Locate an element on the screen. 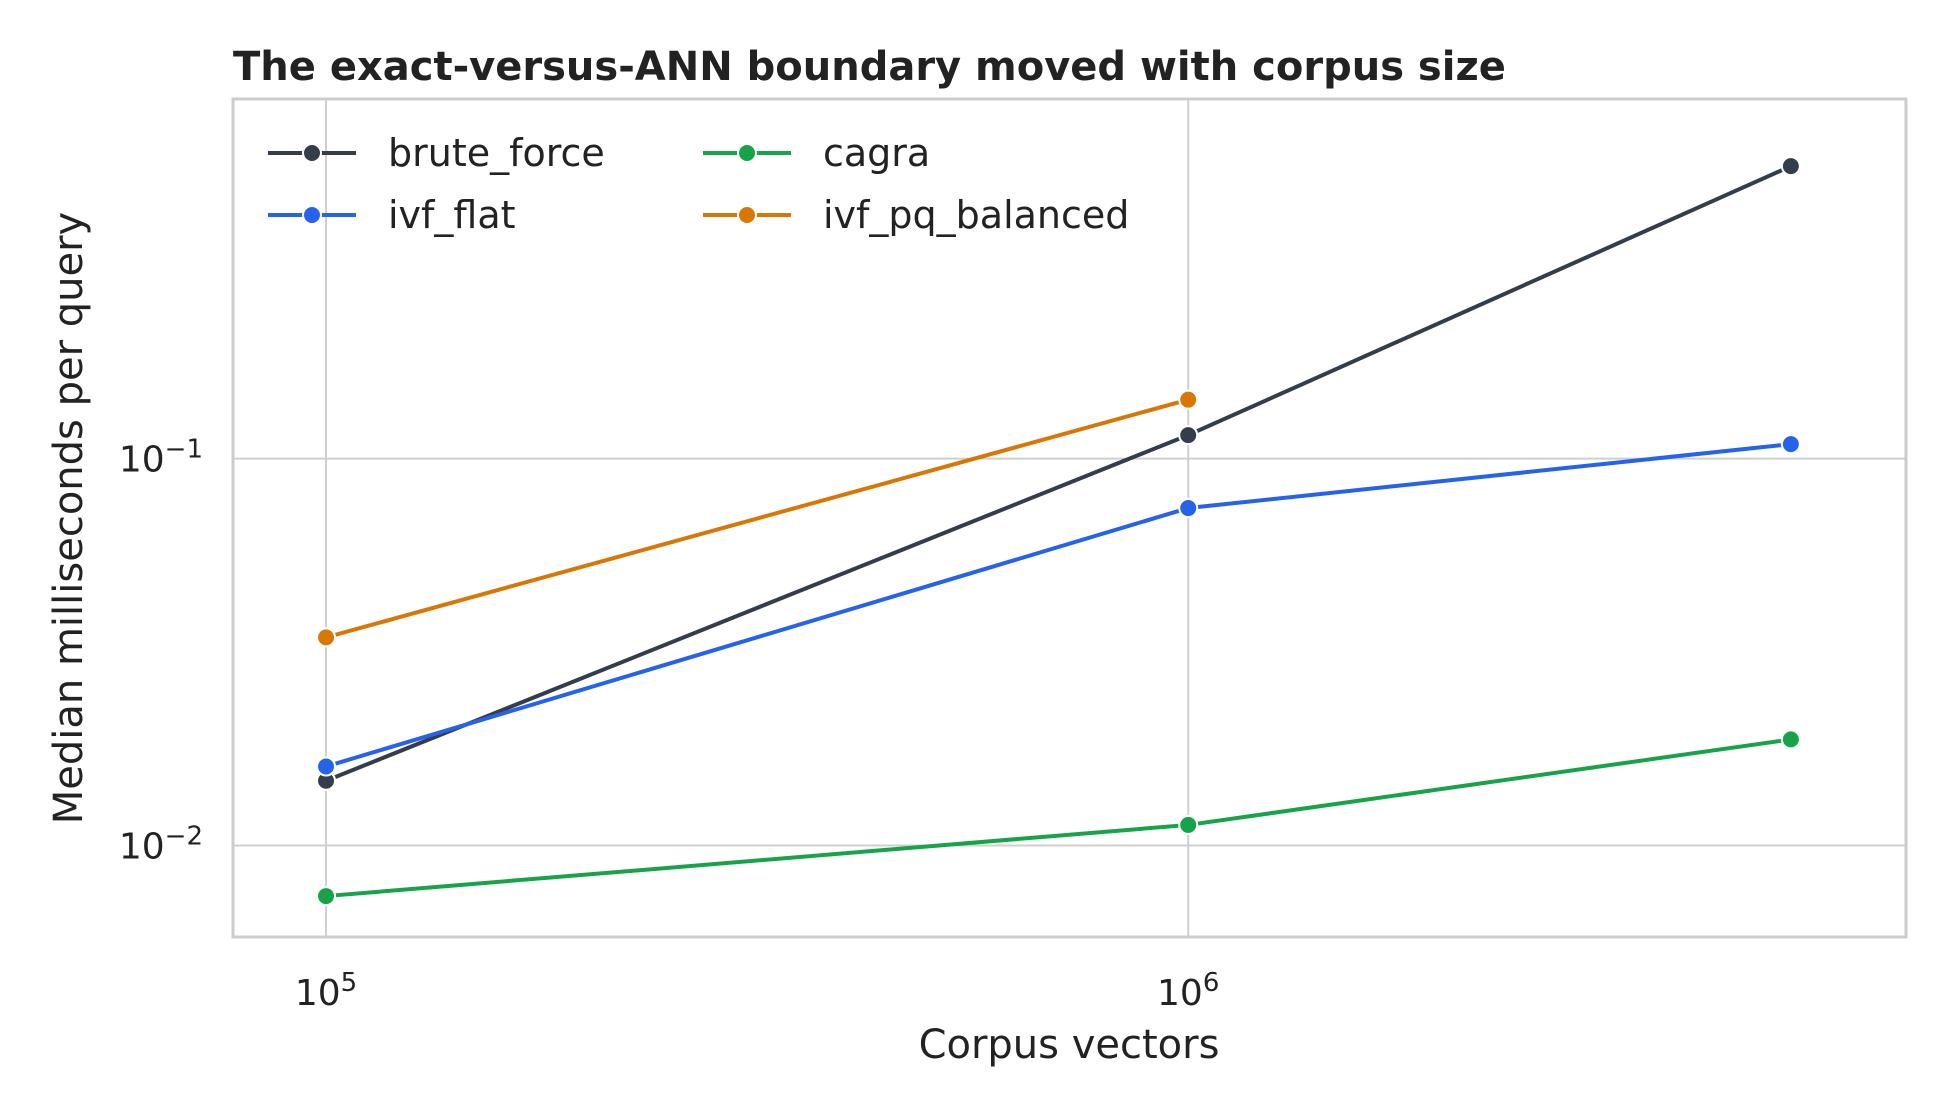 The image size is (1944, 1116). legend-item: cagra is located at coordinates (816, 153).